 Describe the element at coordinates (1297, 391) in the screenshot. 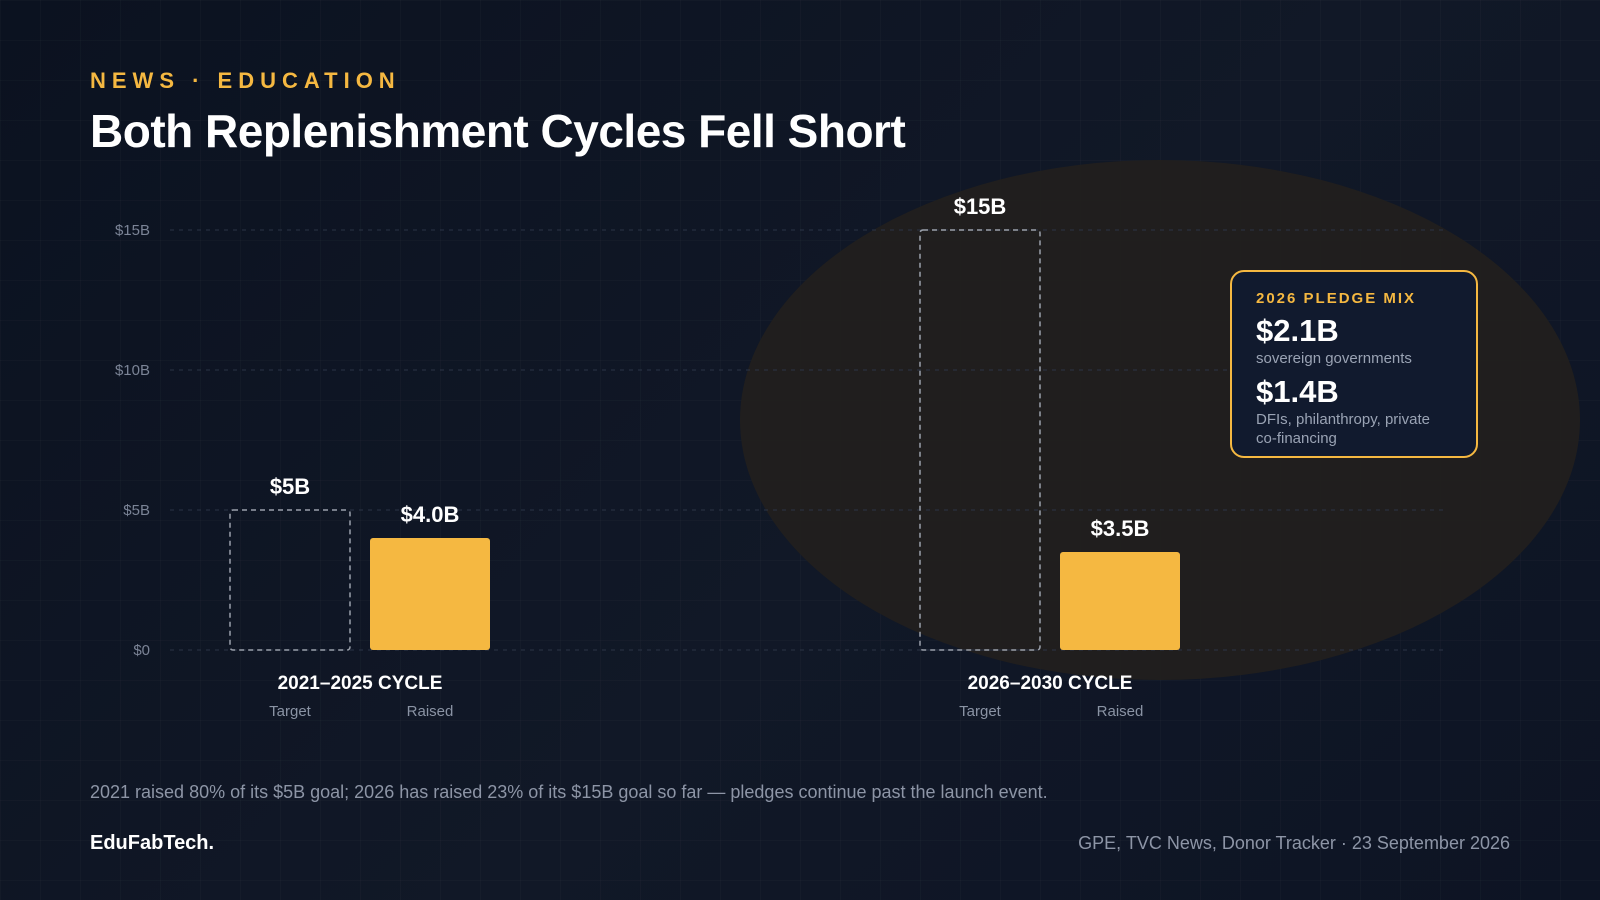

I see `pledge-value-other: $1.4B` at that location.